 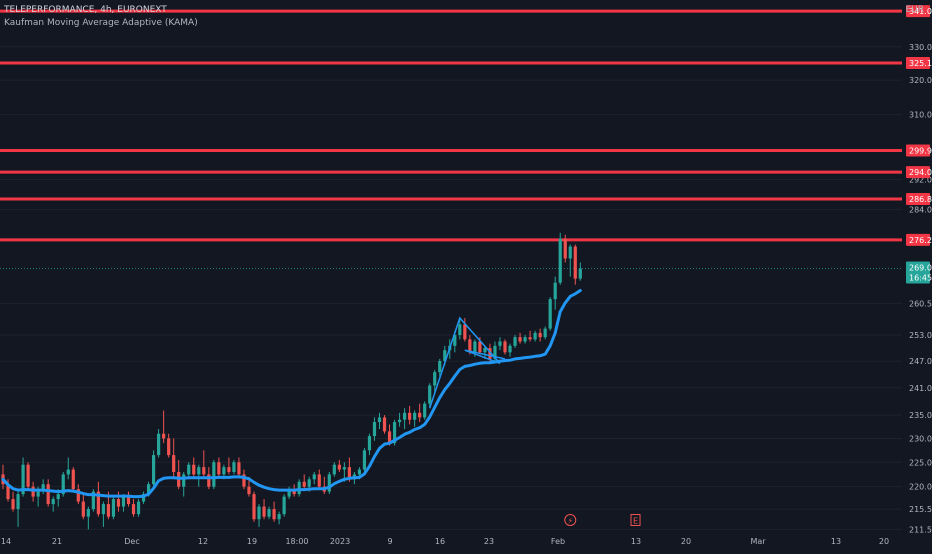 I want to click on price-tick-label: 284.0, so click(x=920, y=210).